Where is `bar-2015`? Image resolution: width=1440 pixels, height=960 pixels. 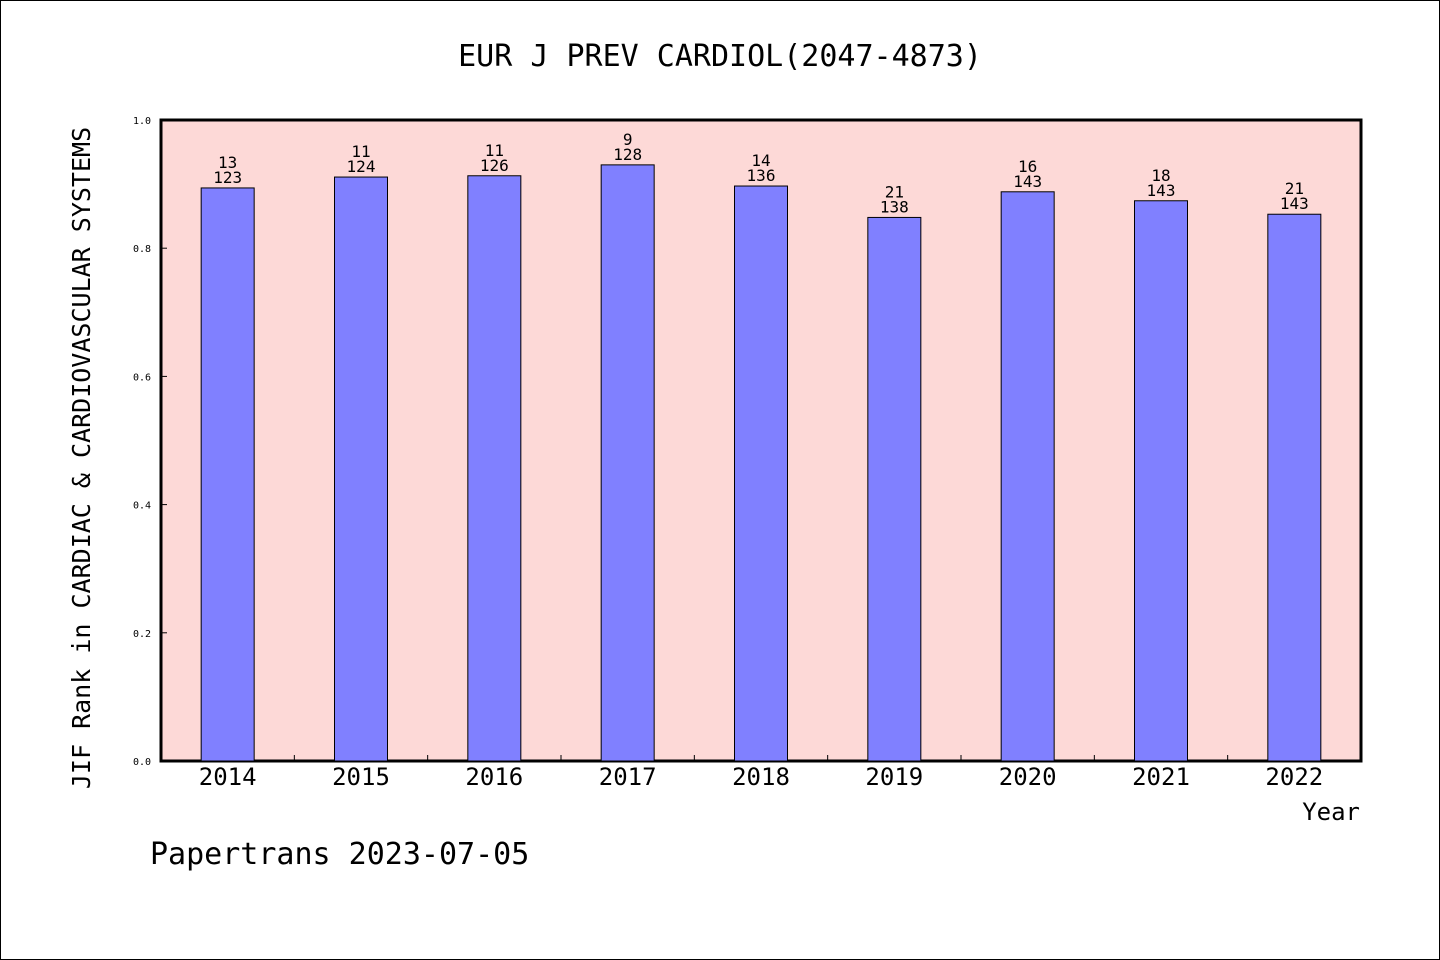
bar-2015 is located at coordinates (361, 469).